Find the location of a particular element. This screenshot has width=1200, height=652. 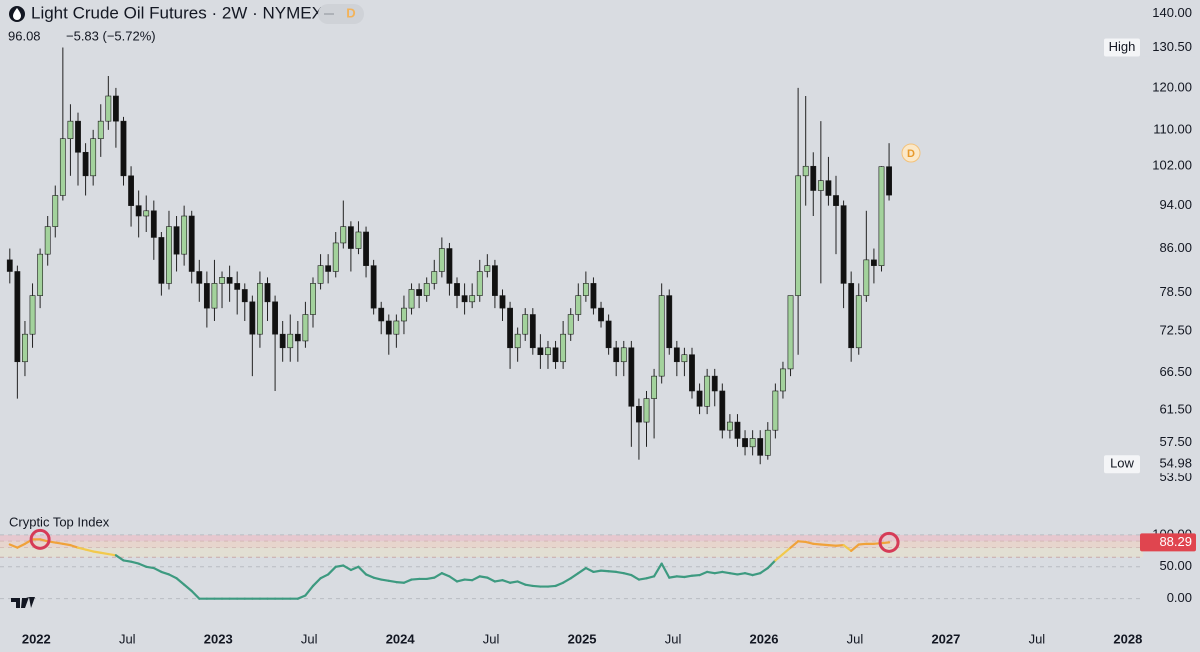

y-tick-label: 72.50 is located at coordinates (1175, 329).